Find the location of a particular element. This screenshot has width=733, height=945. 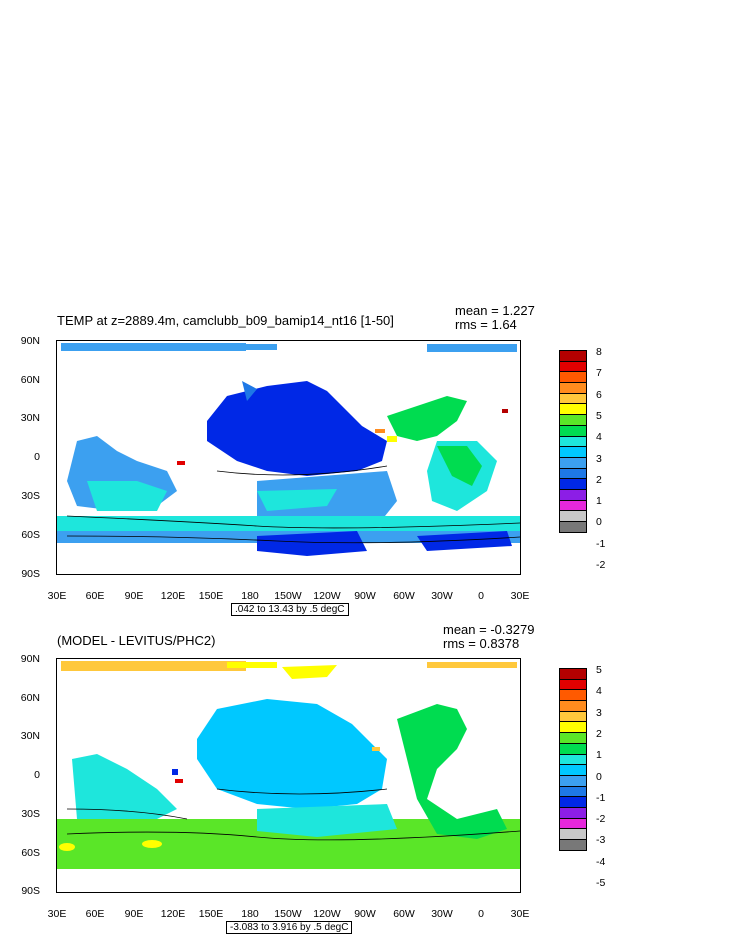

panel1-lat-90n: 90N is located at coordinates (30, 341).